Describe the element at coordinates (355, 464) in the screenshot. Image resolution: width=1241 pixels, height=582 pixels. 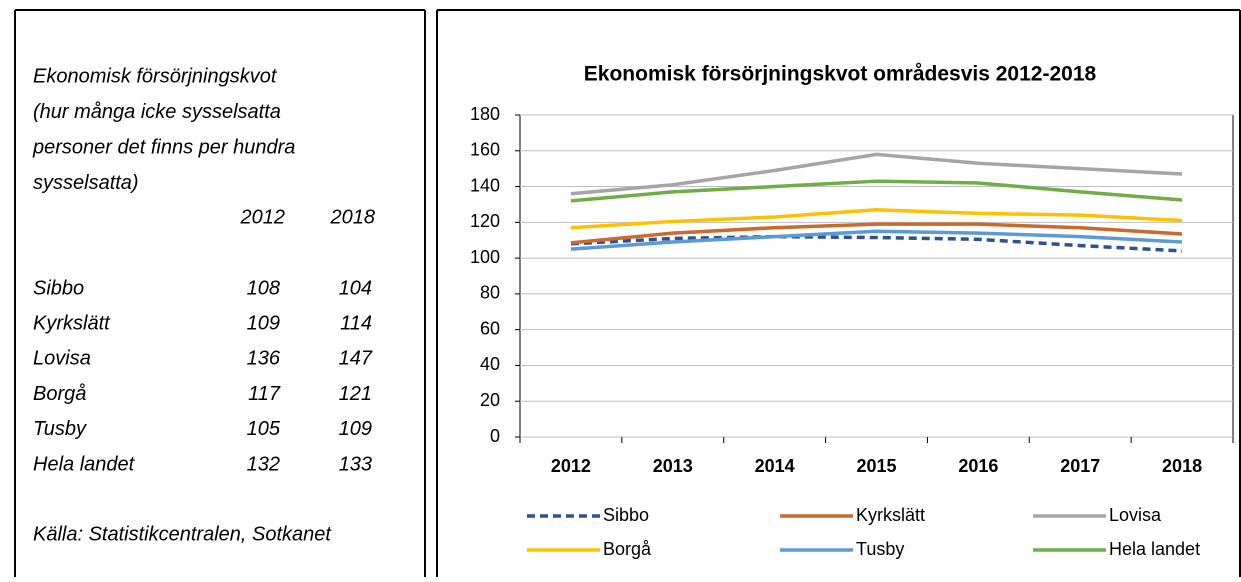
I see `row-value: 133` at that location.